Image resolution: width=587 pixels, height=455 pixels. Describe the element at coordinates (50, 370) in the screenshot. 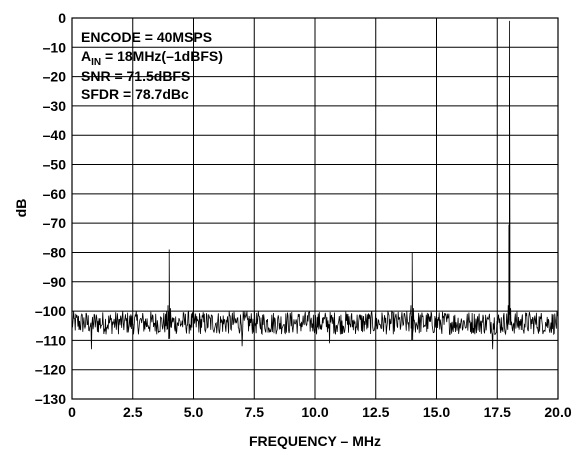

I see `y-tick-label: –120` at that location.